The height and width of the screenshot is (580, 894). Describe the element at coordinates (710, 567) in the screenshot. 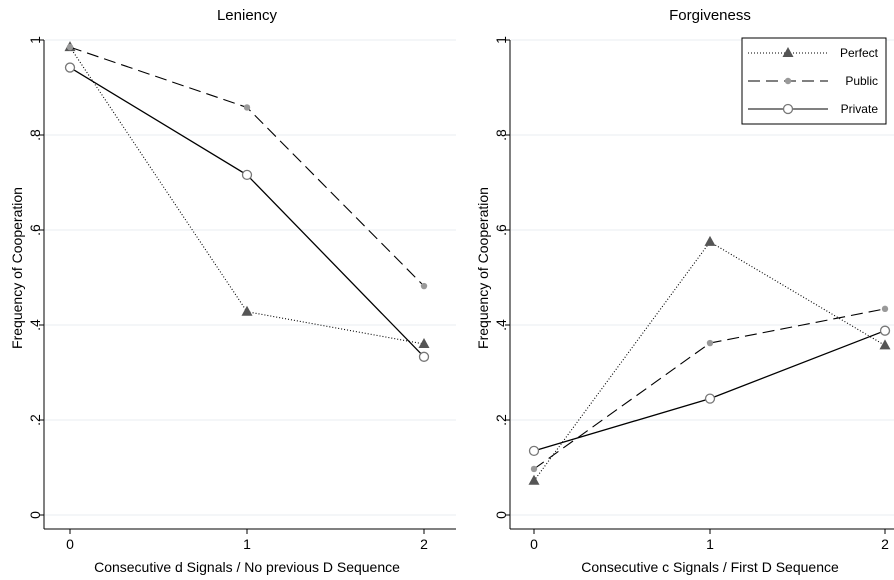

I see `x-axis-label: Consecutive c Signals / First D Sequence` at that location.